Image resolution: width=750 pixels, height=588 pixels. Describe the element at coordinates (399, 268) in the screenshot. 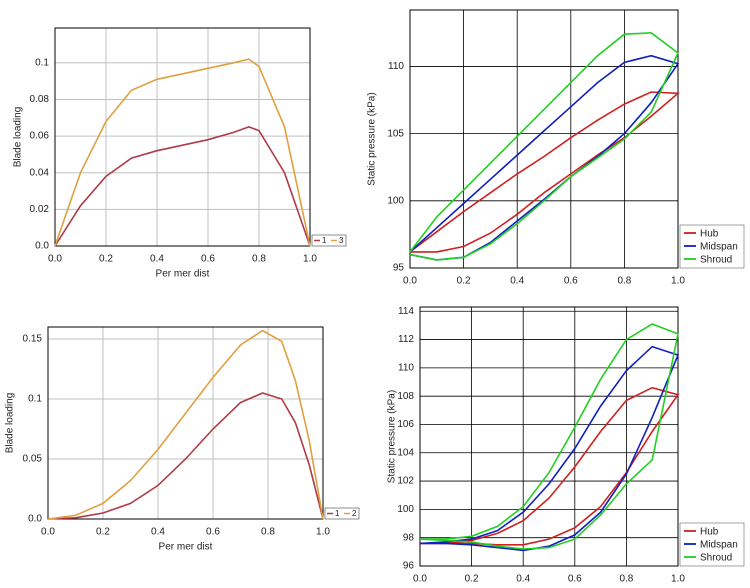

I see `y-tick-label: 95` at that location.